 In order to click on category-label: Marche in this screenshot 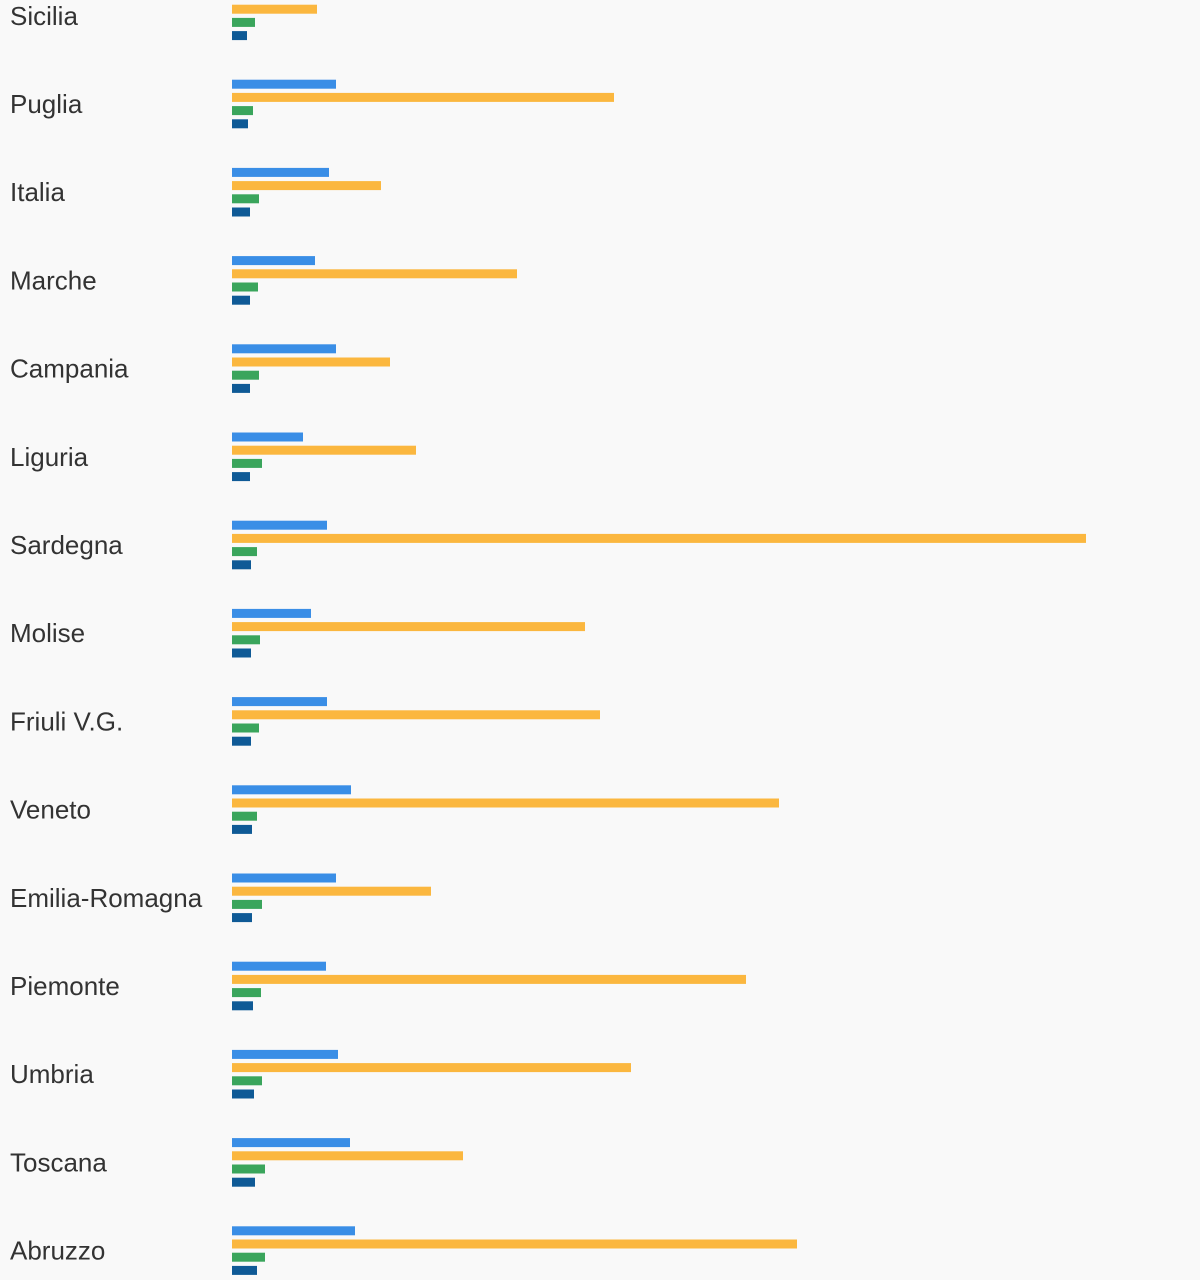, I will do `click(53, 280)`.